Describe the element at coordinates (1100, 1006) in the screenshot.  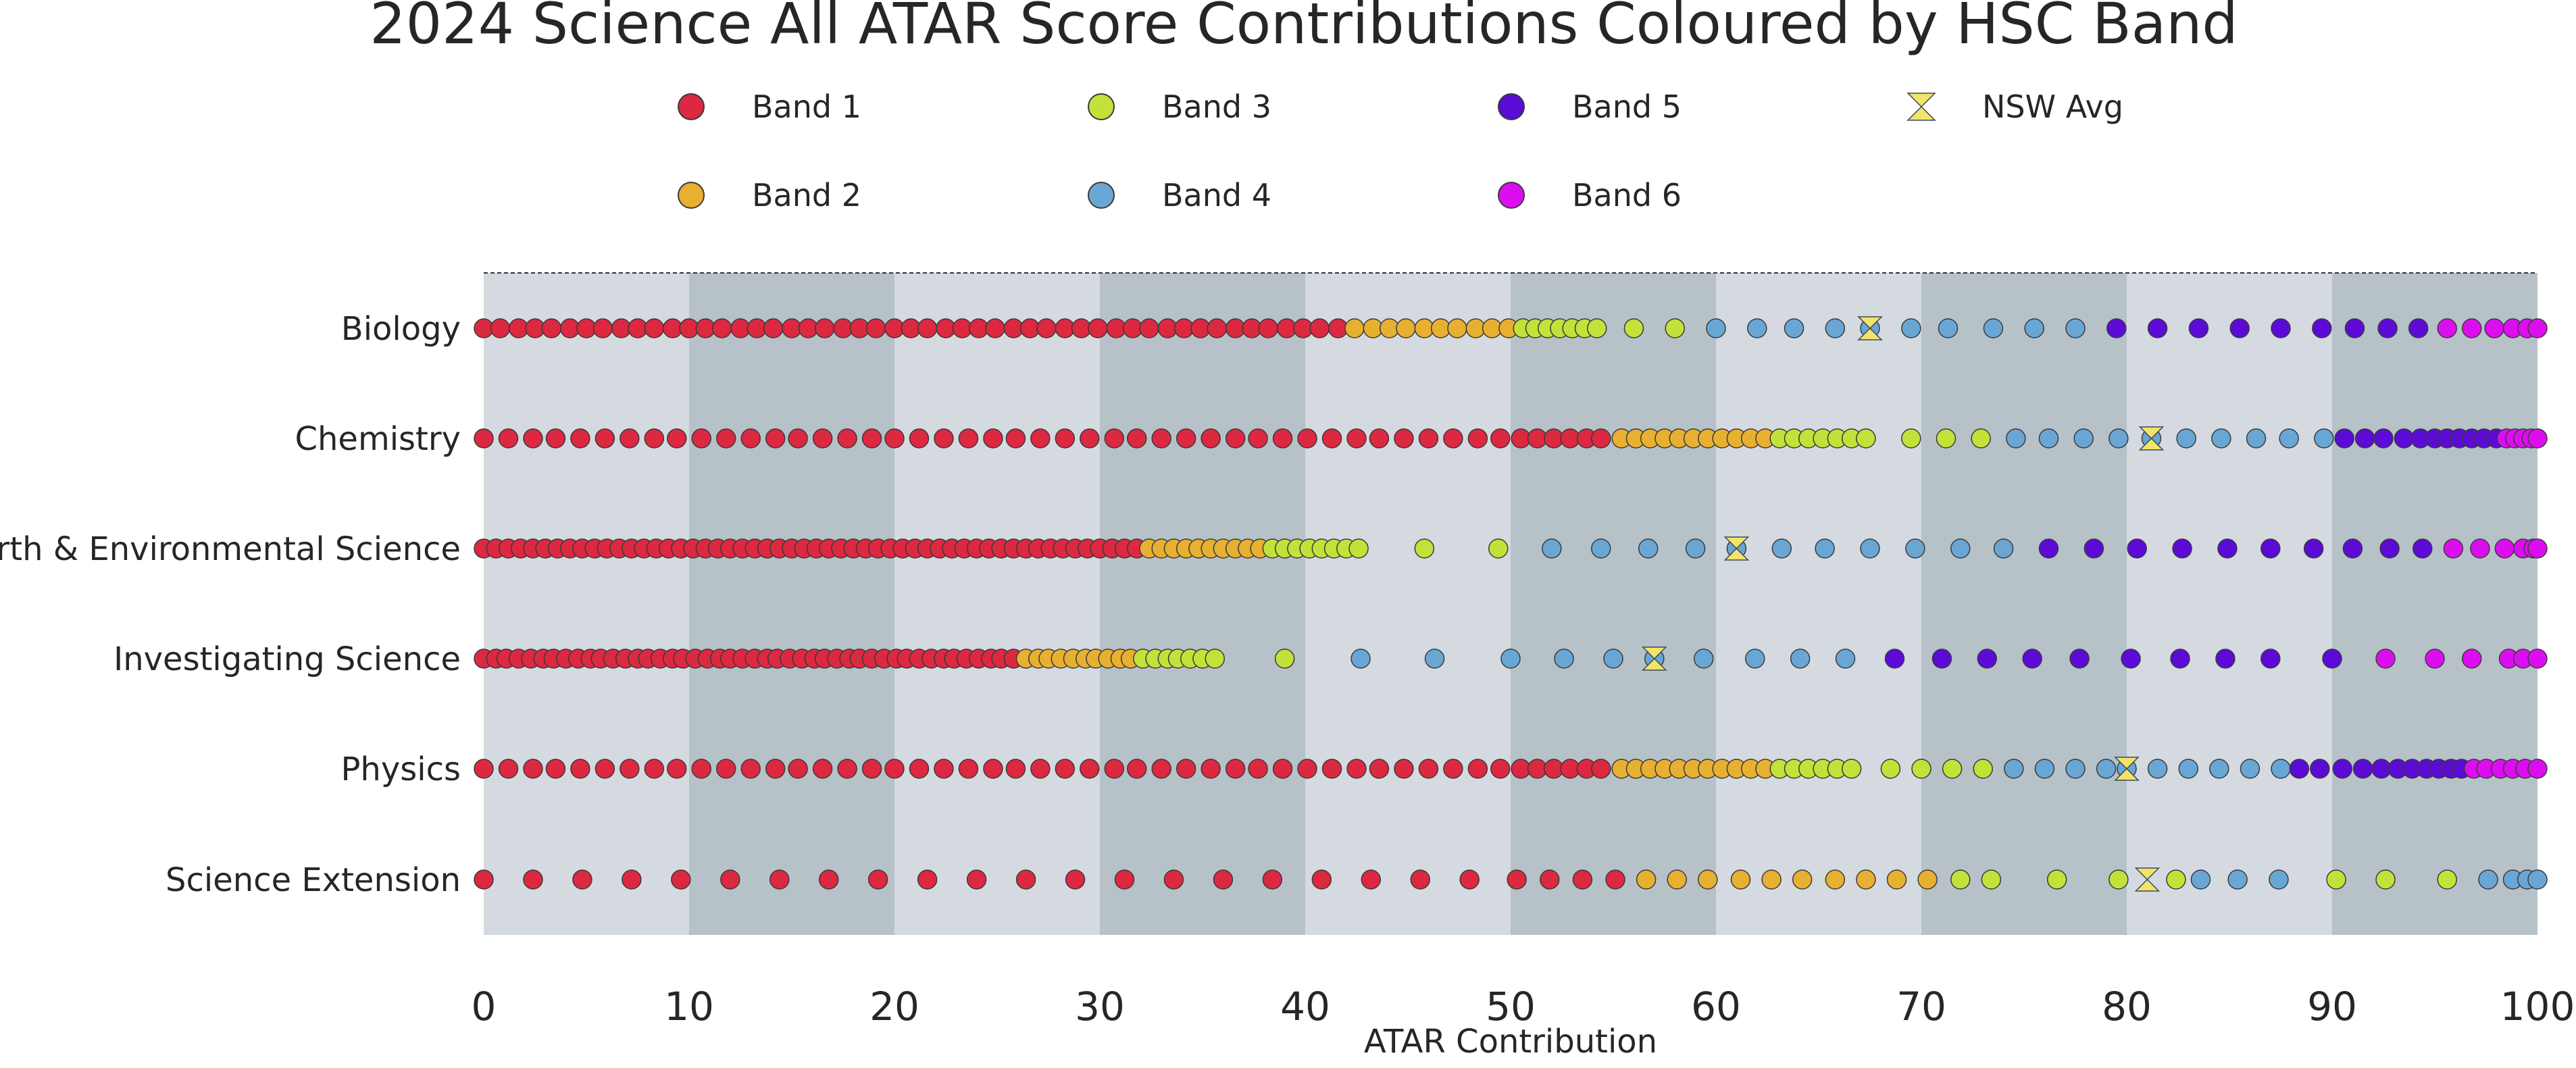
I see `x-tick-label: 30` at that location.